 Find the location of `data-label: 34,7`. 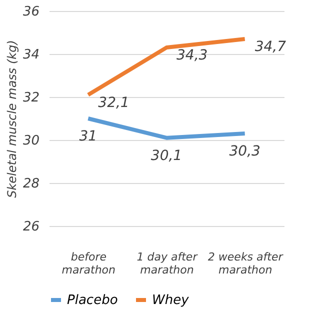

data-label: 34,7 is located at coordinates (270, 46).